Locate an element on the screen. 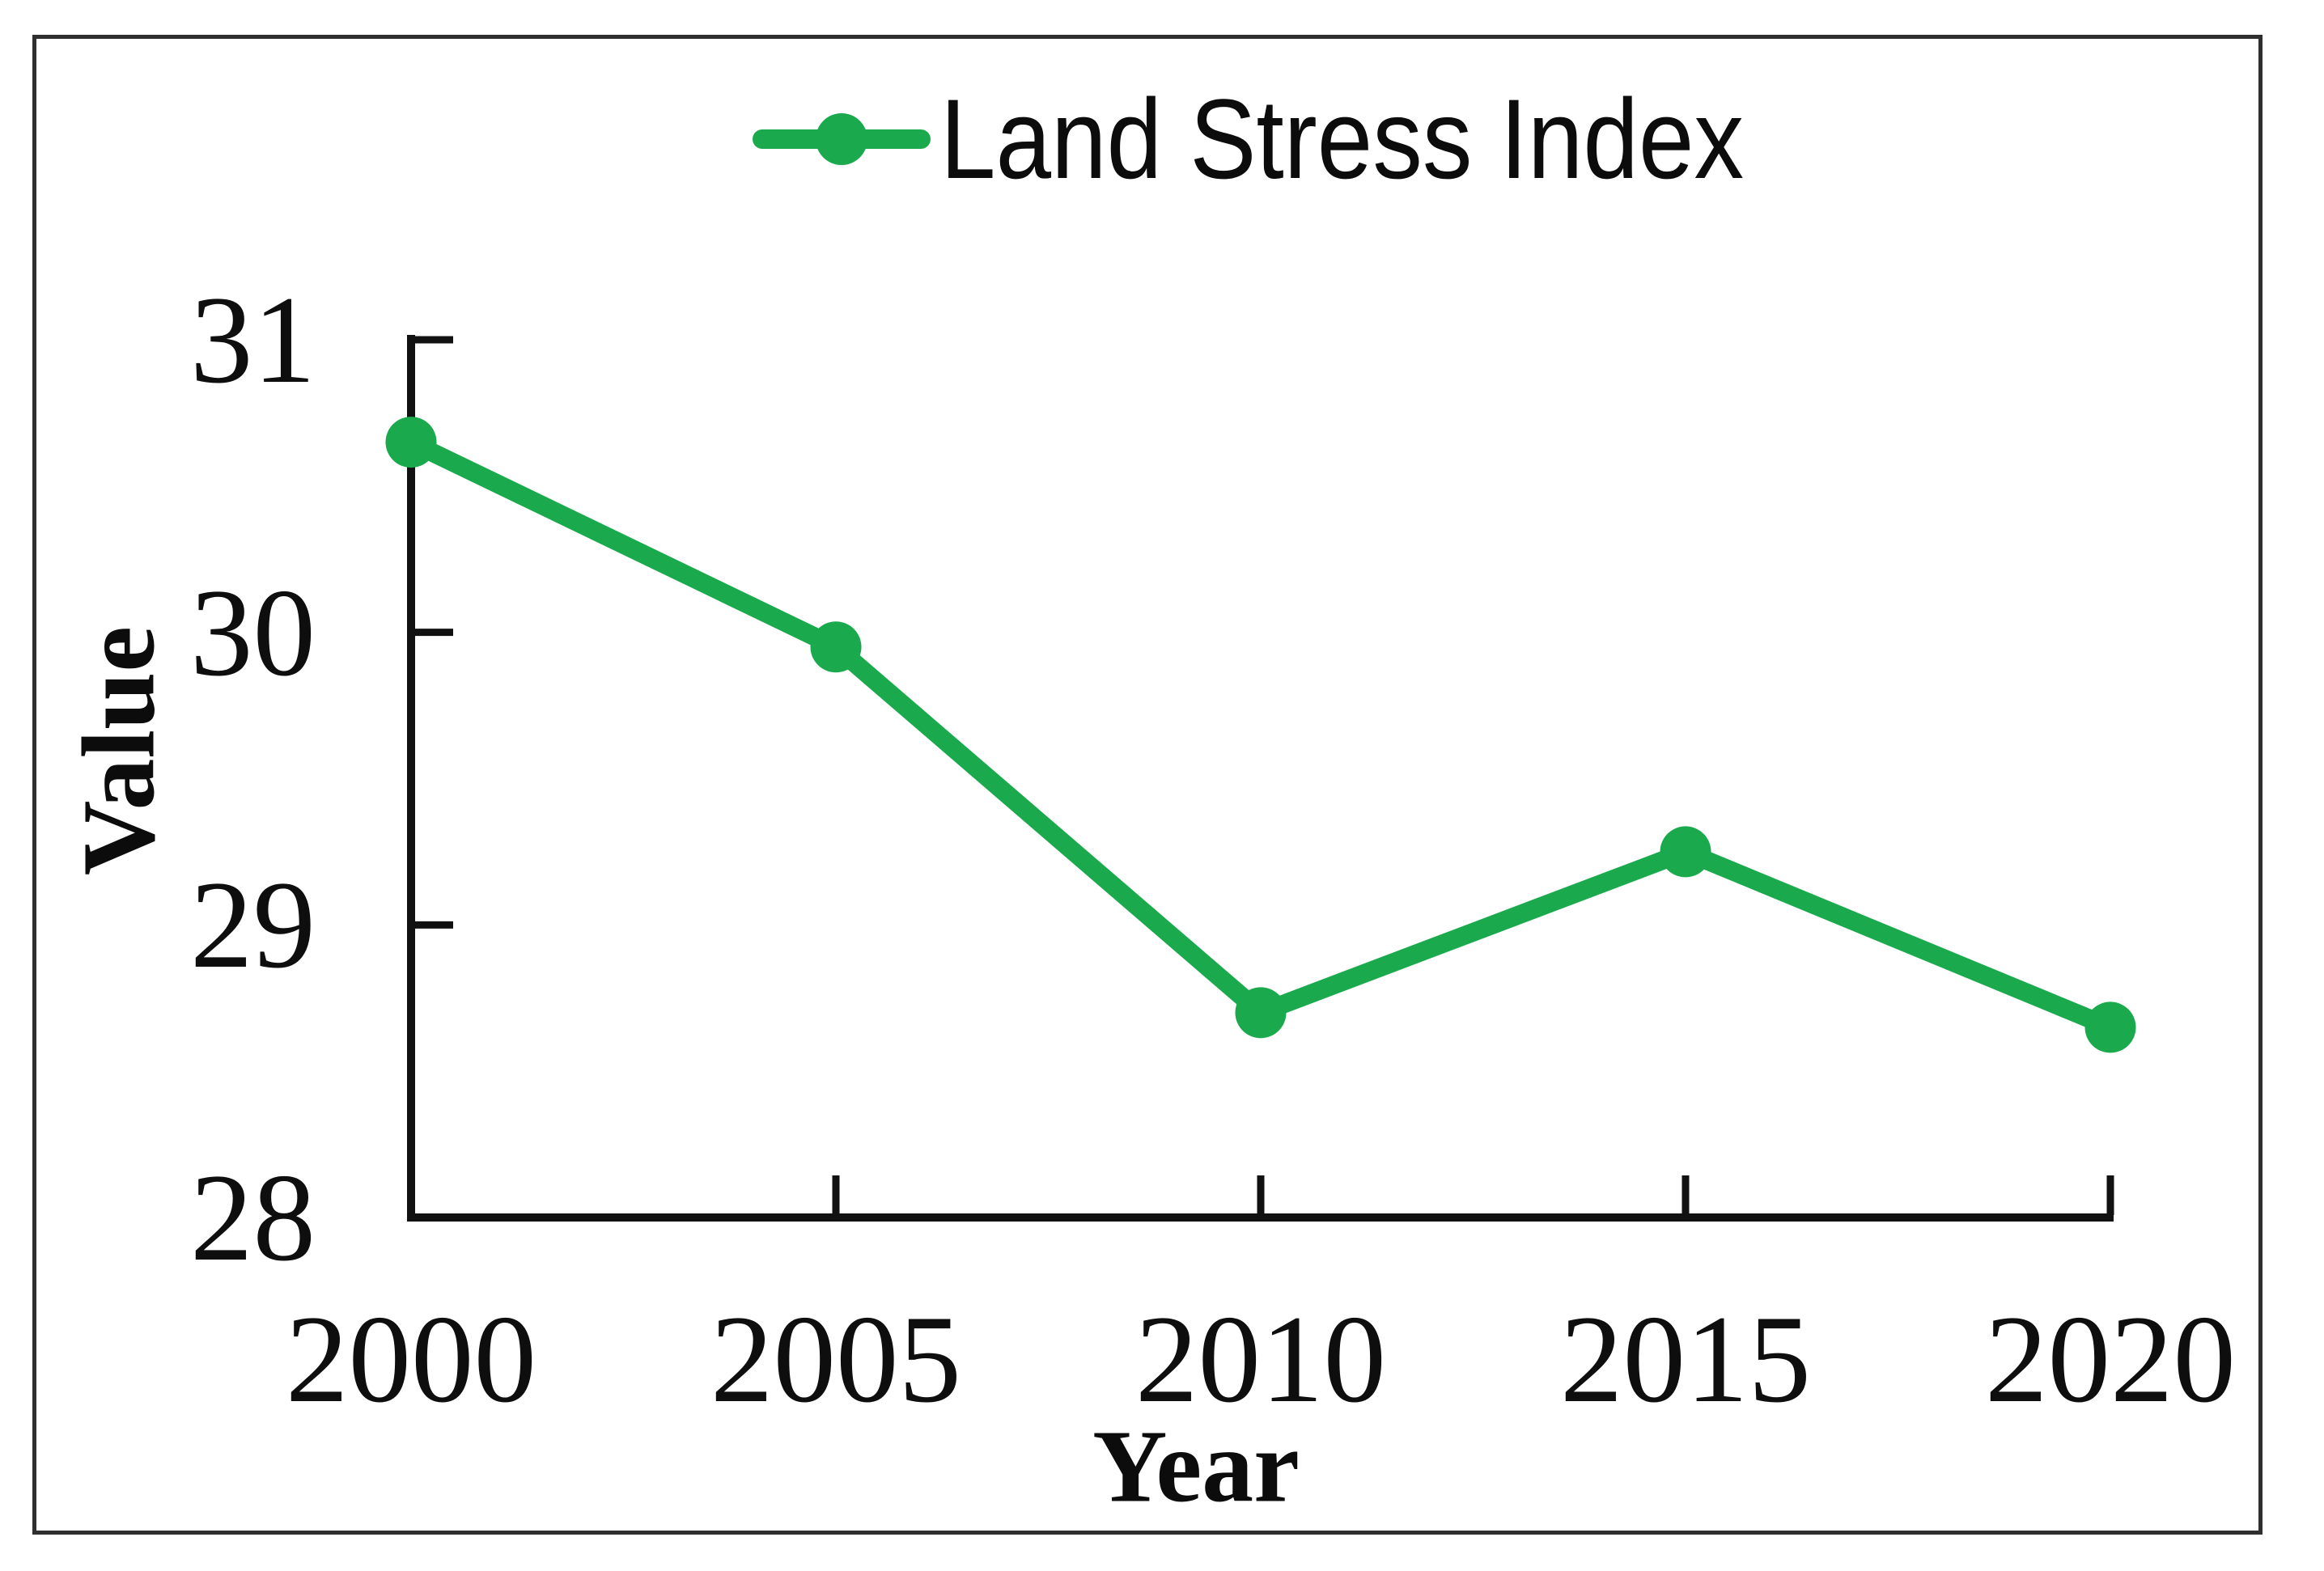  legend-point-icon is located at coordinates (842, 139).